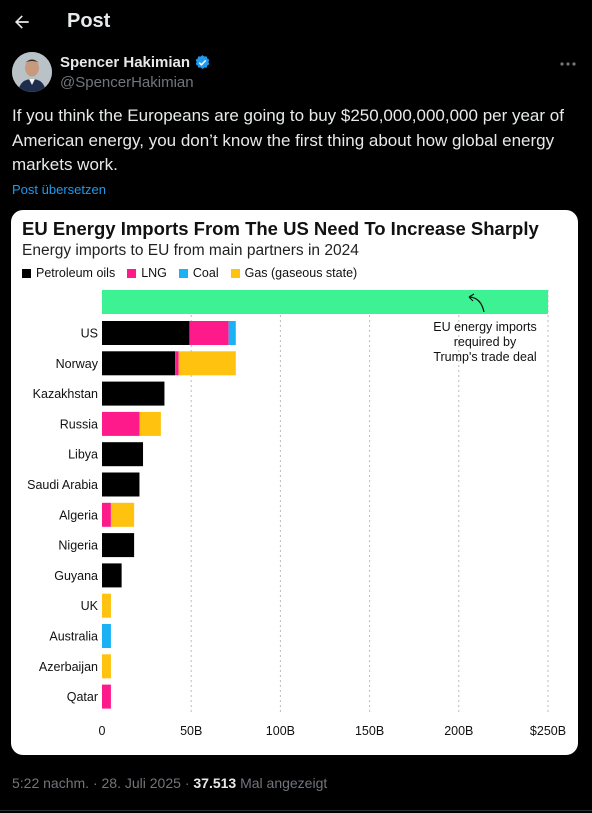  I want to click on category-label: Russia, so click(79, 424).